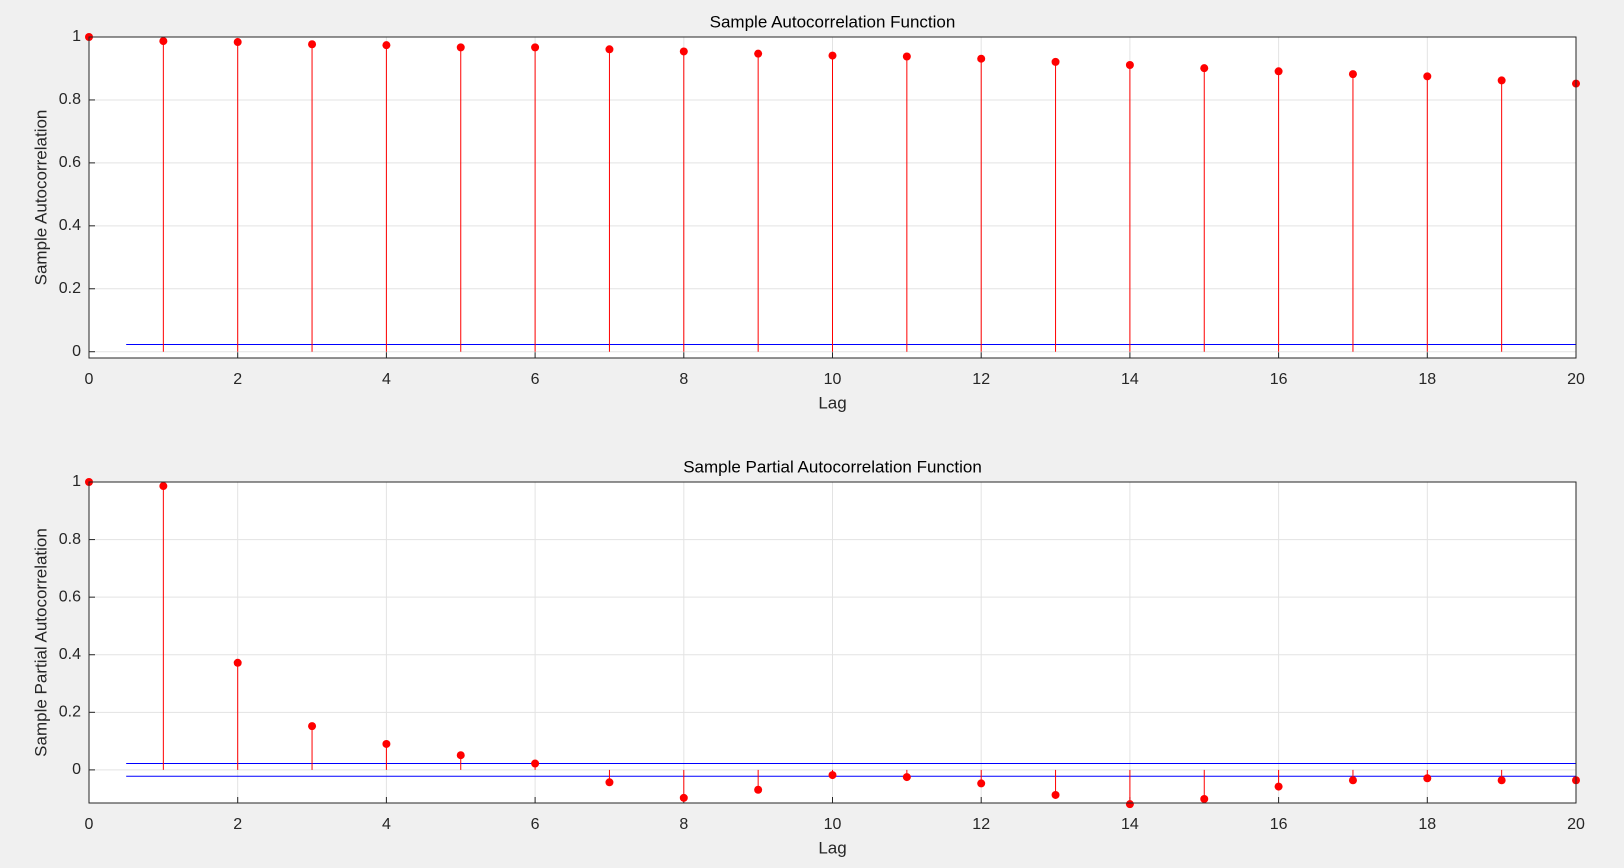  What do you see at coordinates (832, 466) in the screenshot?
I see `chart-title: Sample Partial Autocorrelation Function` at bounding box center [832, 466].